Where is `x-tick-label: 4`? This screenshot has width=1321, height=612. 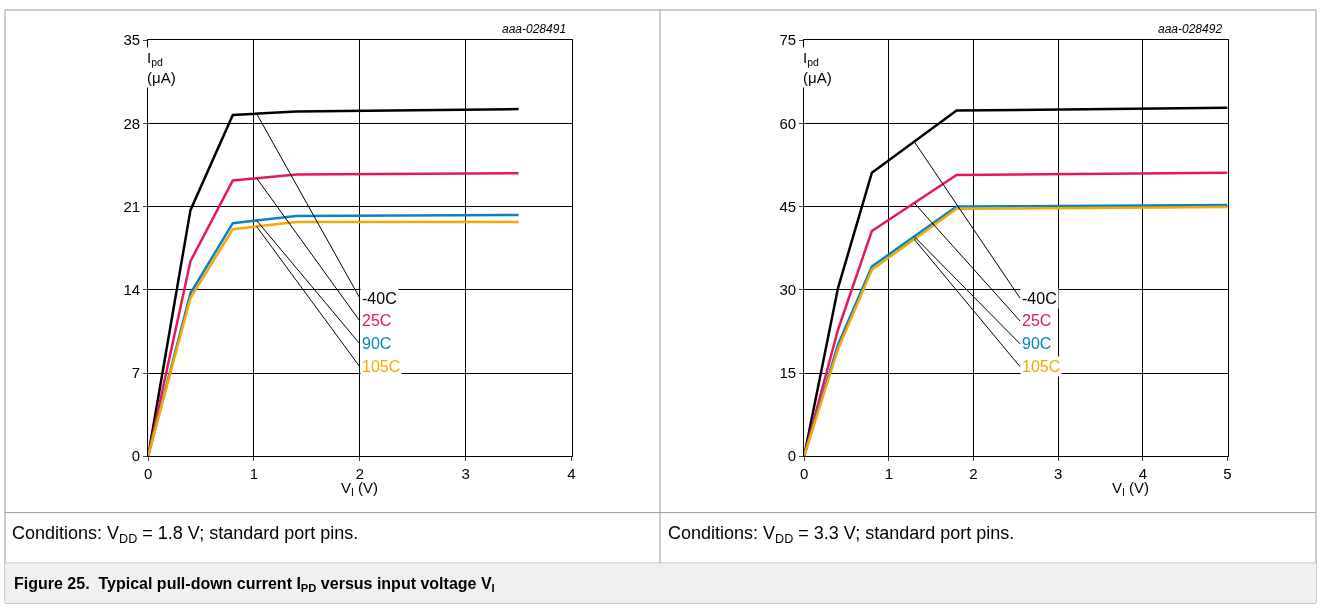
x-tick-label: 4 is located at coordinates (571, 474).